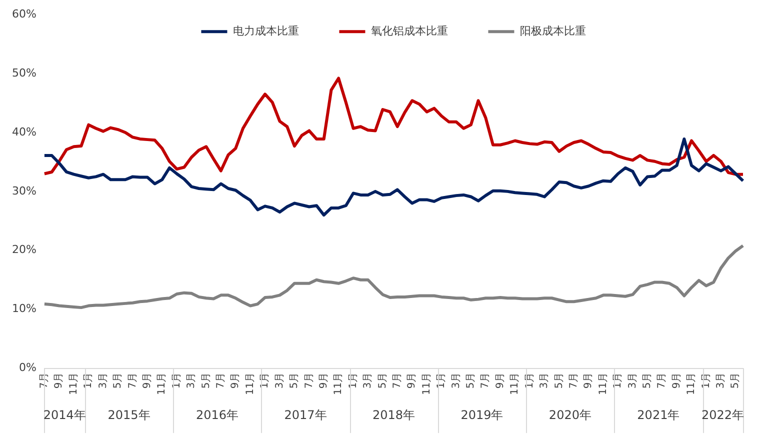 The width and height of the screenshot is (759, 437). I want to click on y-tick-label: 10%, so click(24, 309).